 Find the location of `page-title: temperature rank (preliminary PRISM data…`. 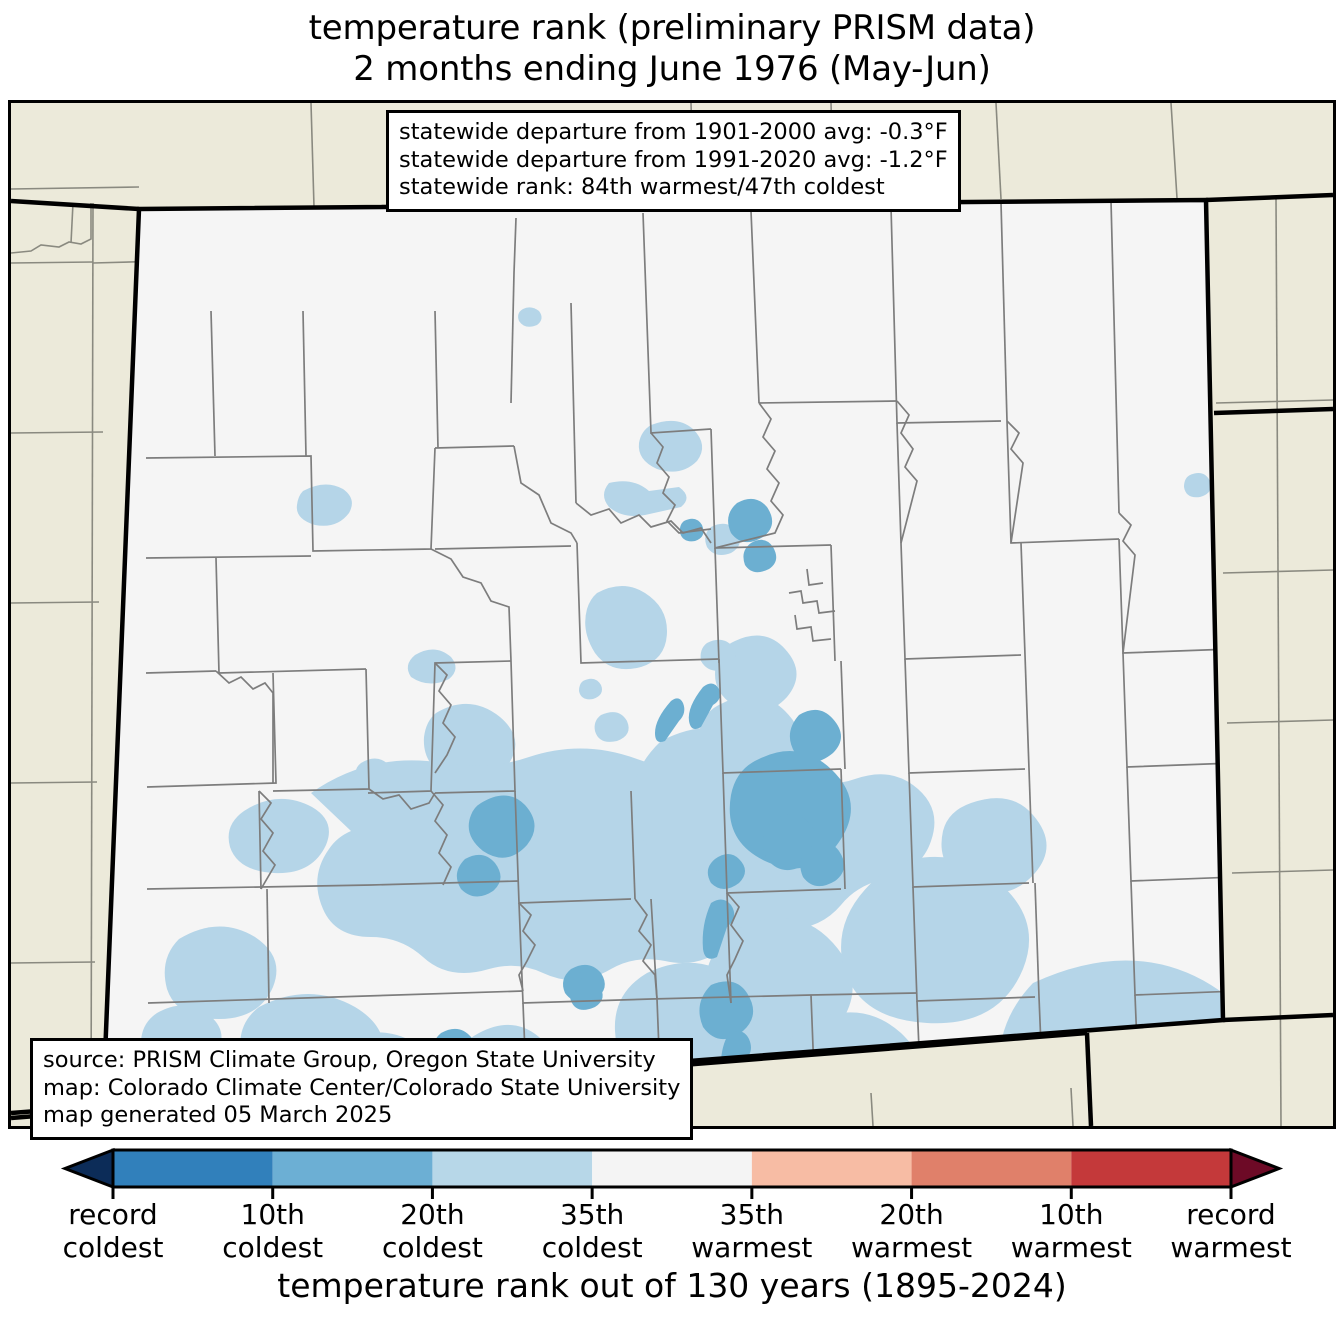

page-title: temperature rank (preliminary PRISM data… is located at coordinates (672, 49).